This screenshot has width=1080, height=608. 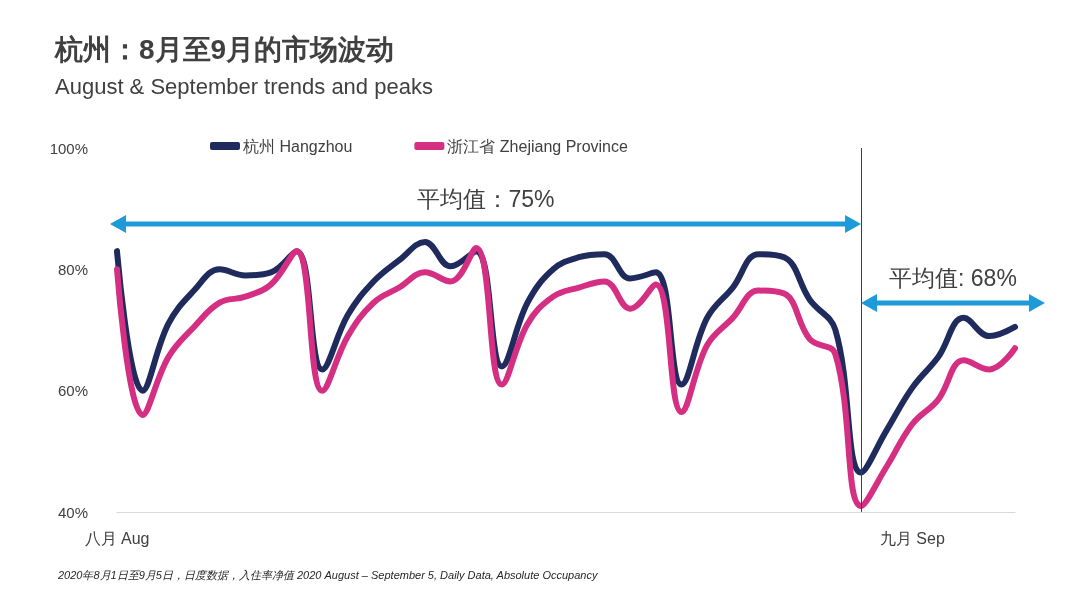 I want to click on x-tick-label: 八月 Aug, so click(x=117, y=538).